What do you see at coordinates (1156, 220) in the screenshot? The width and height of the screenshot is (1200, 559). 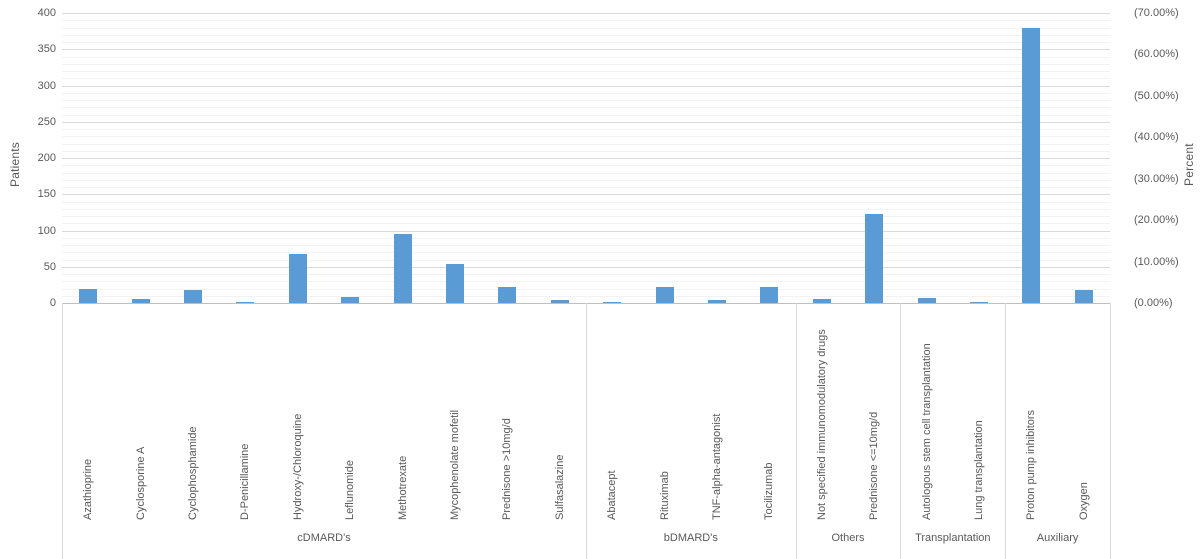 I see `percent-axis-tick-label: (20.00%)` at bounding box center [1156, 220].